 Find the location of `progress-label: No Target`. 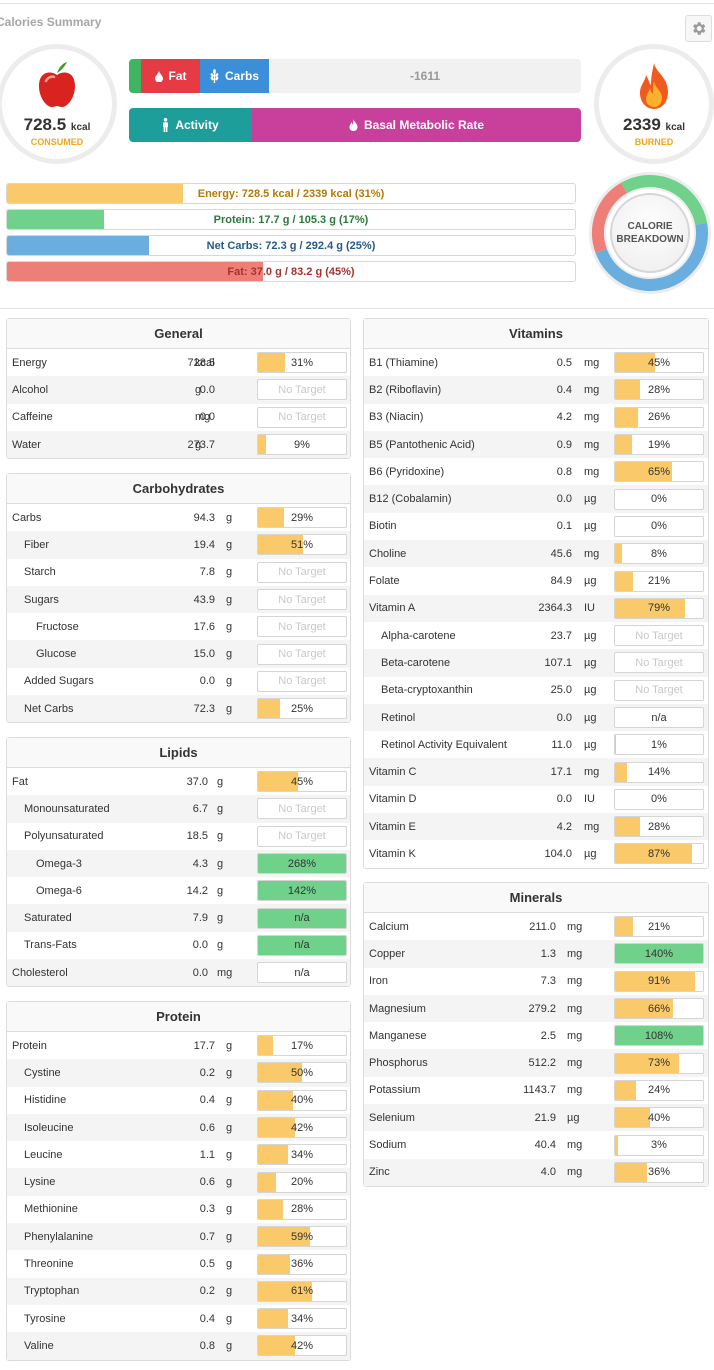

progress-label: No Target is located at coordinates (659, 635).